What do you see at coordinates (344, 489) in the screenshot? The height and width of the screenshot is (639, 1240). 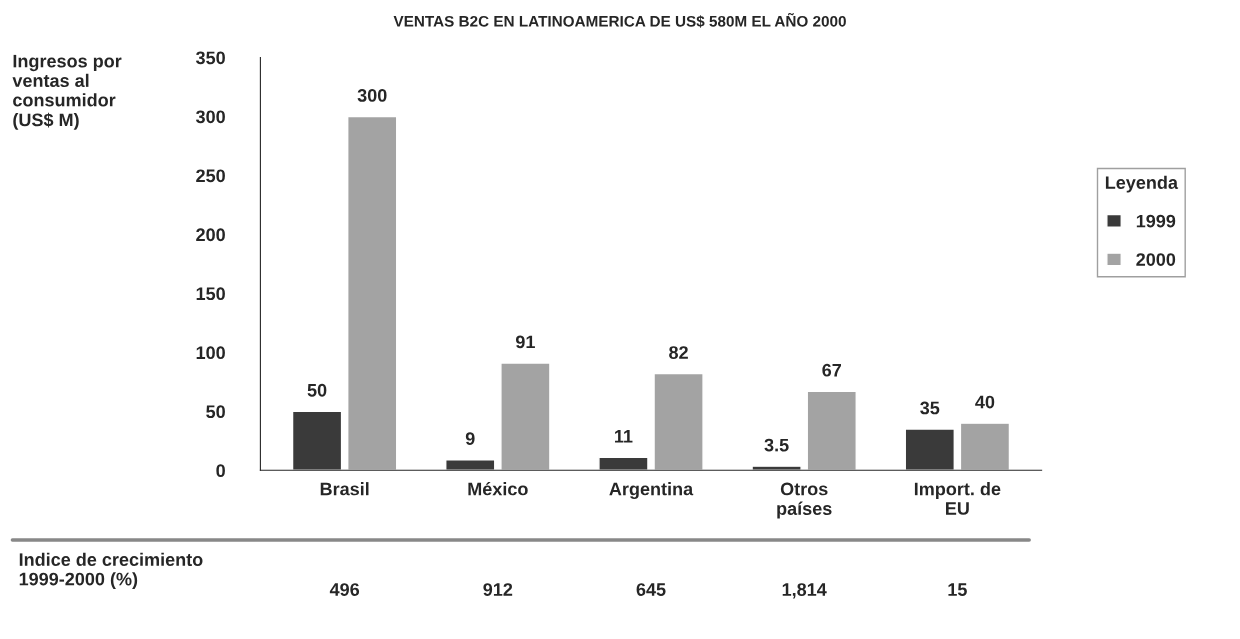 I see `x-tick-label: Brasil` at bounding box center [344, 489].